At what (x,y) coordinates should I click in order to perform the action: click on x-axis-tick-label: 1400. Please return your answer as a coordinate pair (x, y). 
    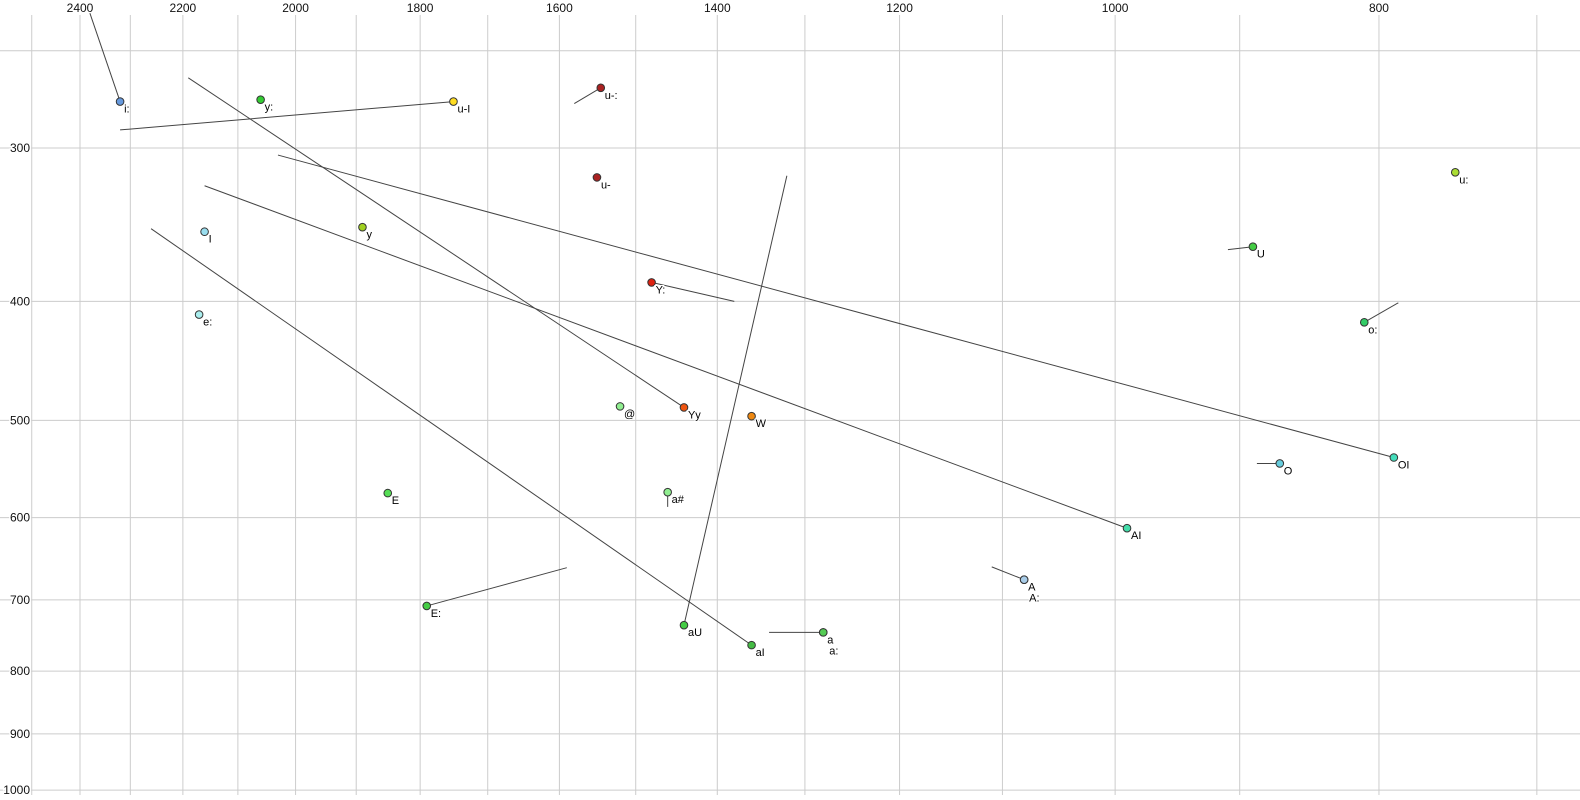
    Looking at the image, I should click on (717, 8).